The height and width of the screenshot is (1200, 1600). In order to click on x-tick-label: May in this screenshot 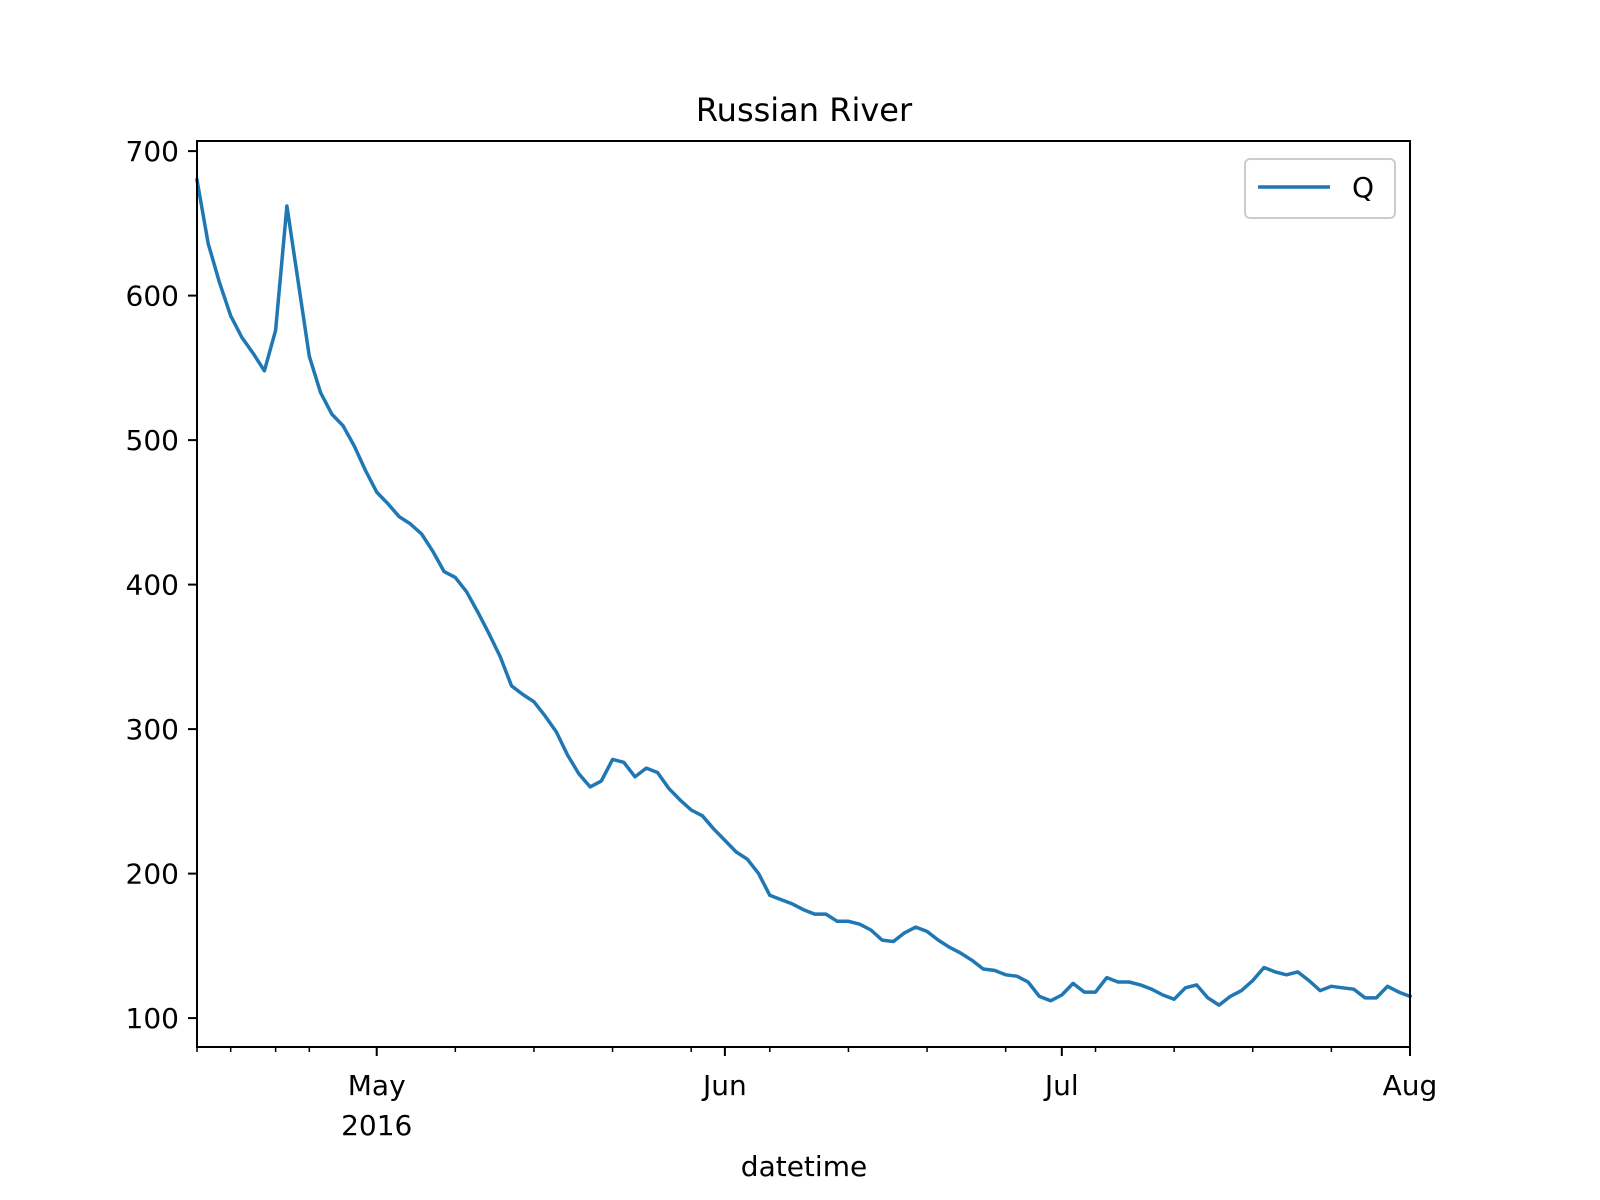, I will do `click(377, 1085)`.